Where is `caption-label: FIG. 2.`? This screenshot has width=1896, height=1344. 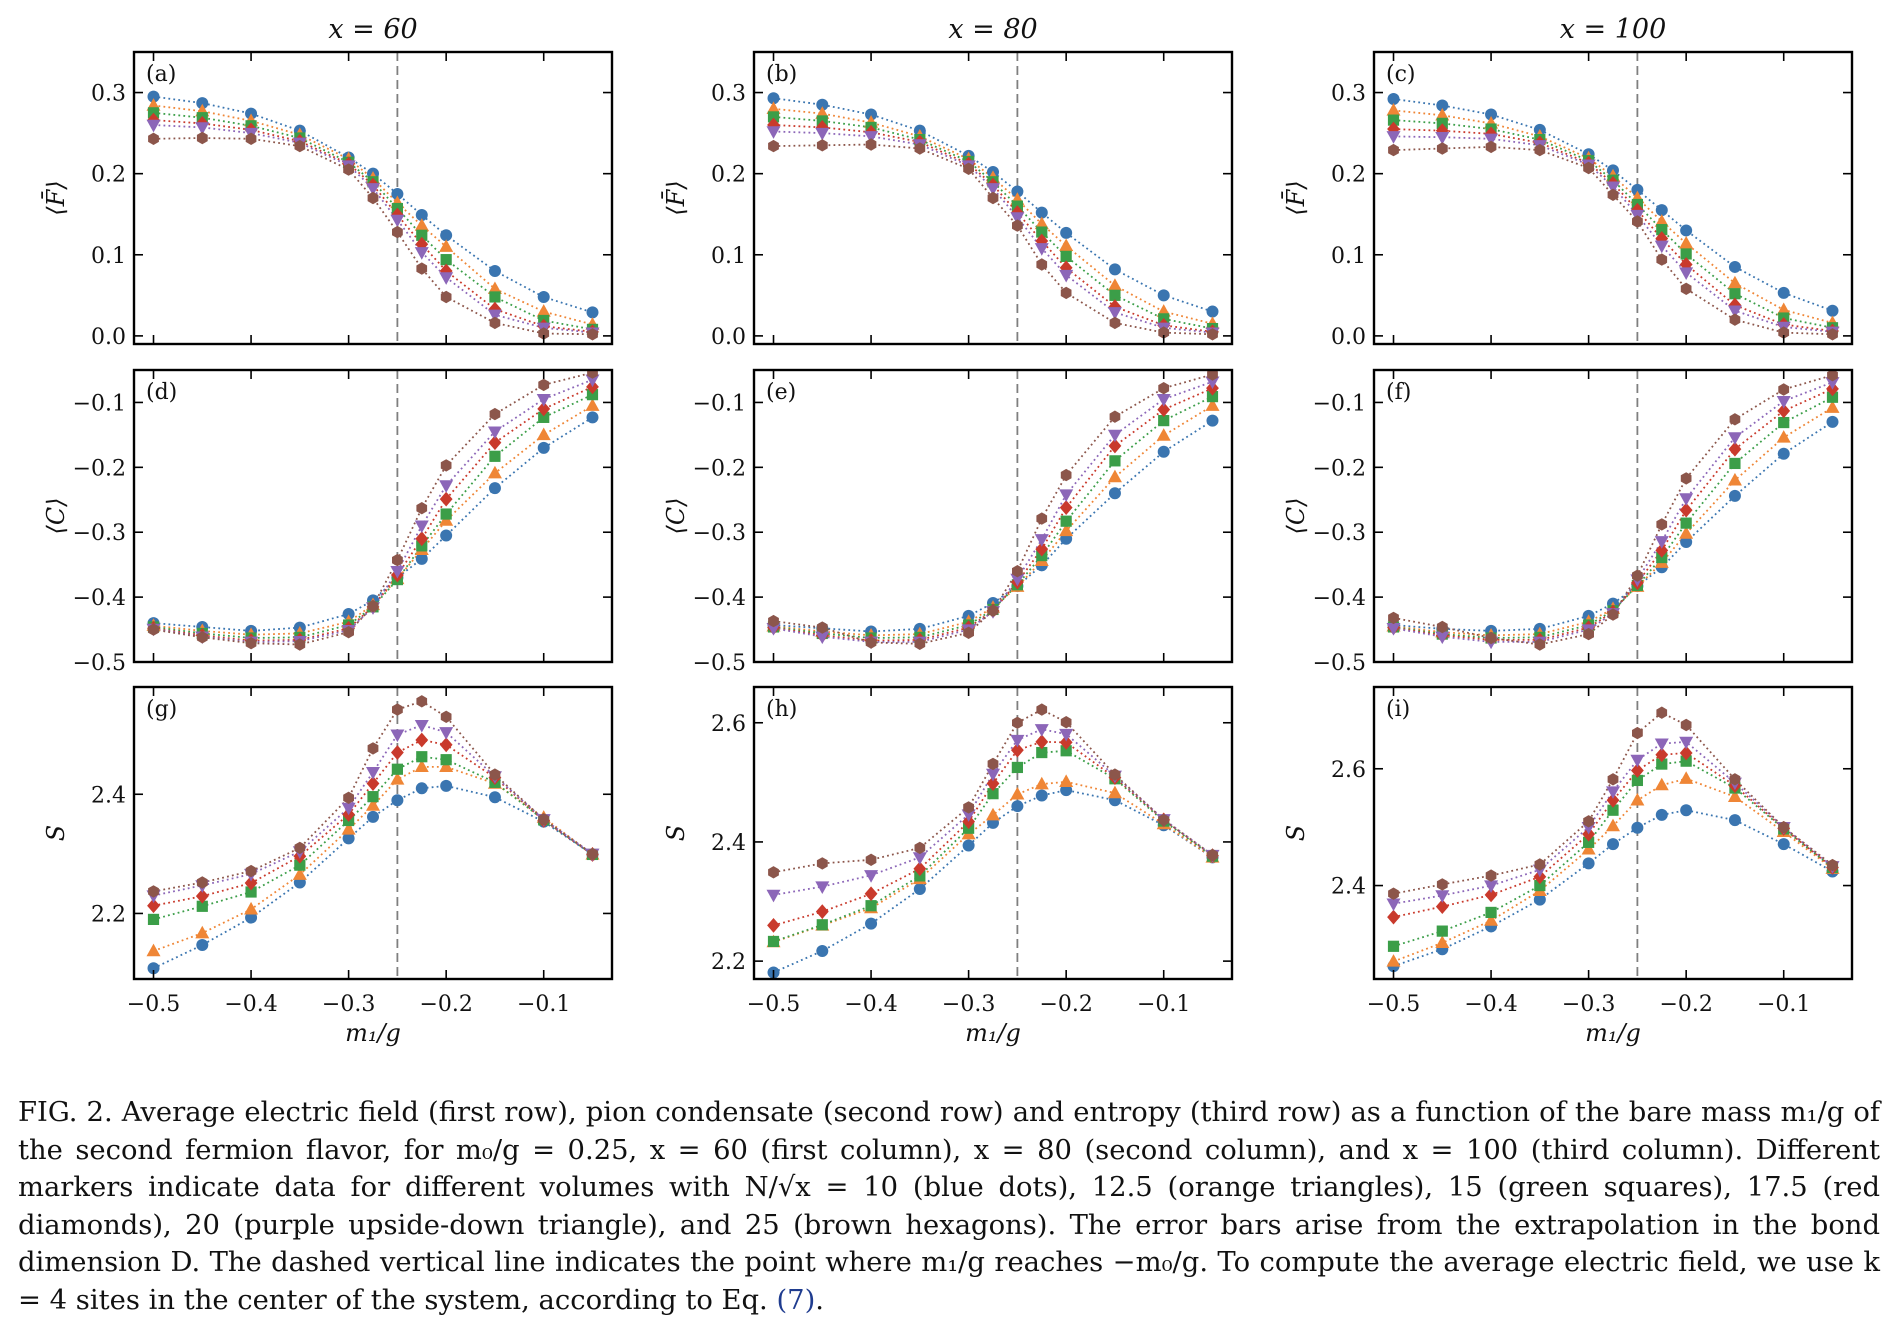 caption-label: FIG. 2. is located at coordinates (65, 1112).